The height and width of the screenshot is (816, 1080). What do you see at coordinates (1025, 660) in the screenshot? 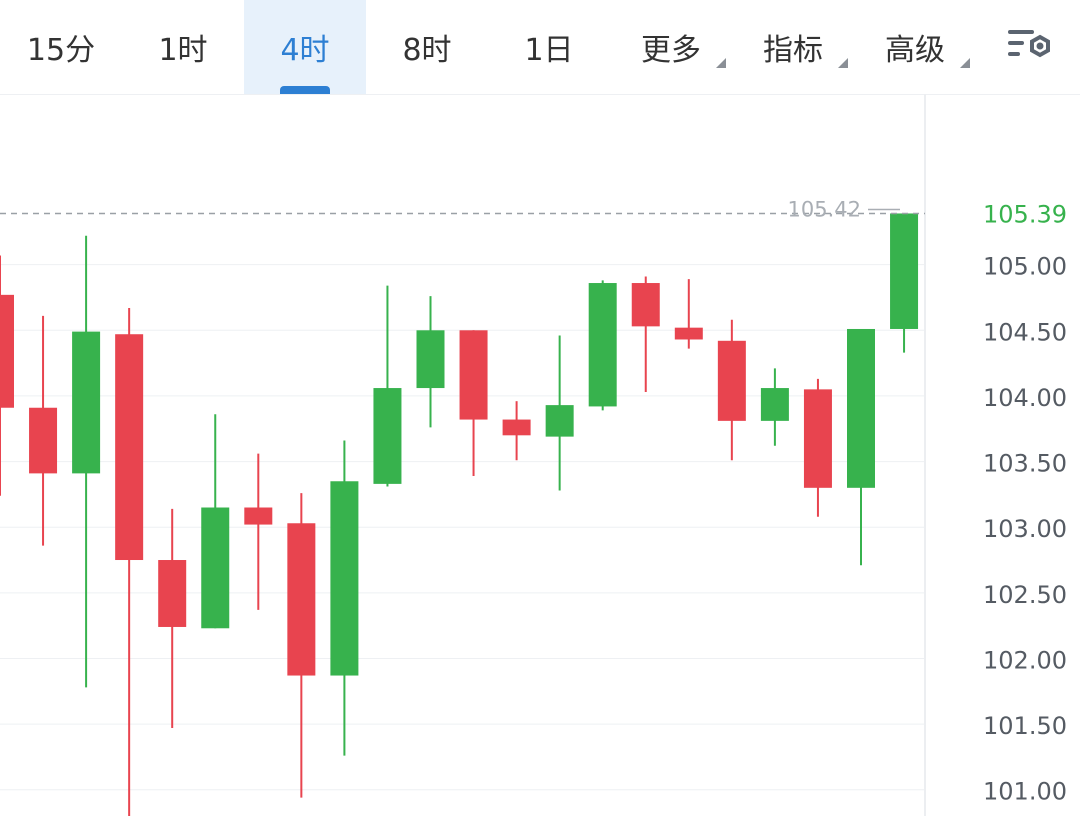
I see `y-tick-label: 102.00` at bounding box center [1025, 660].